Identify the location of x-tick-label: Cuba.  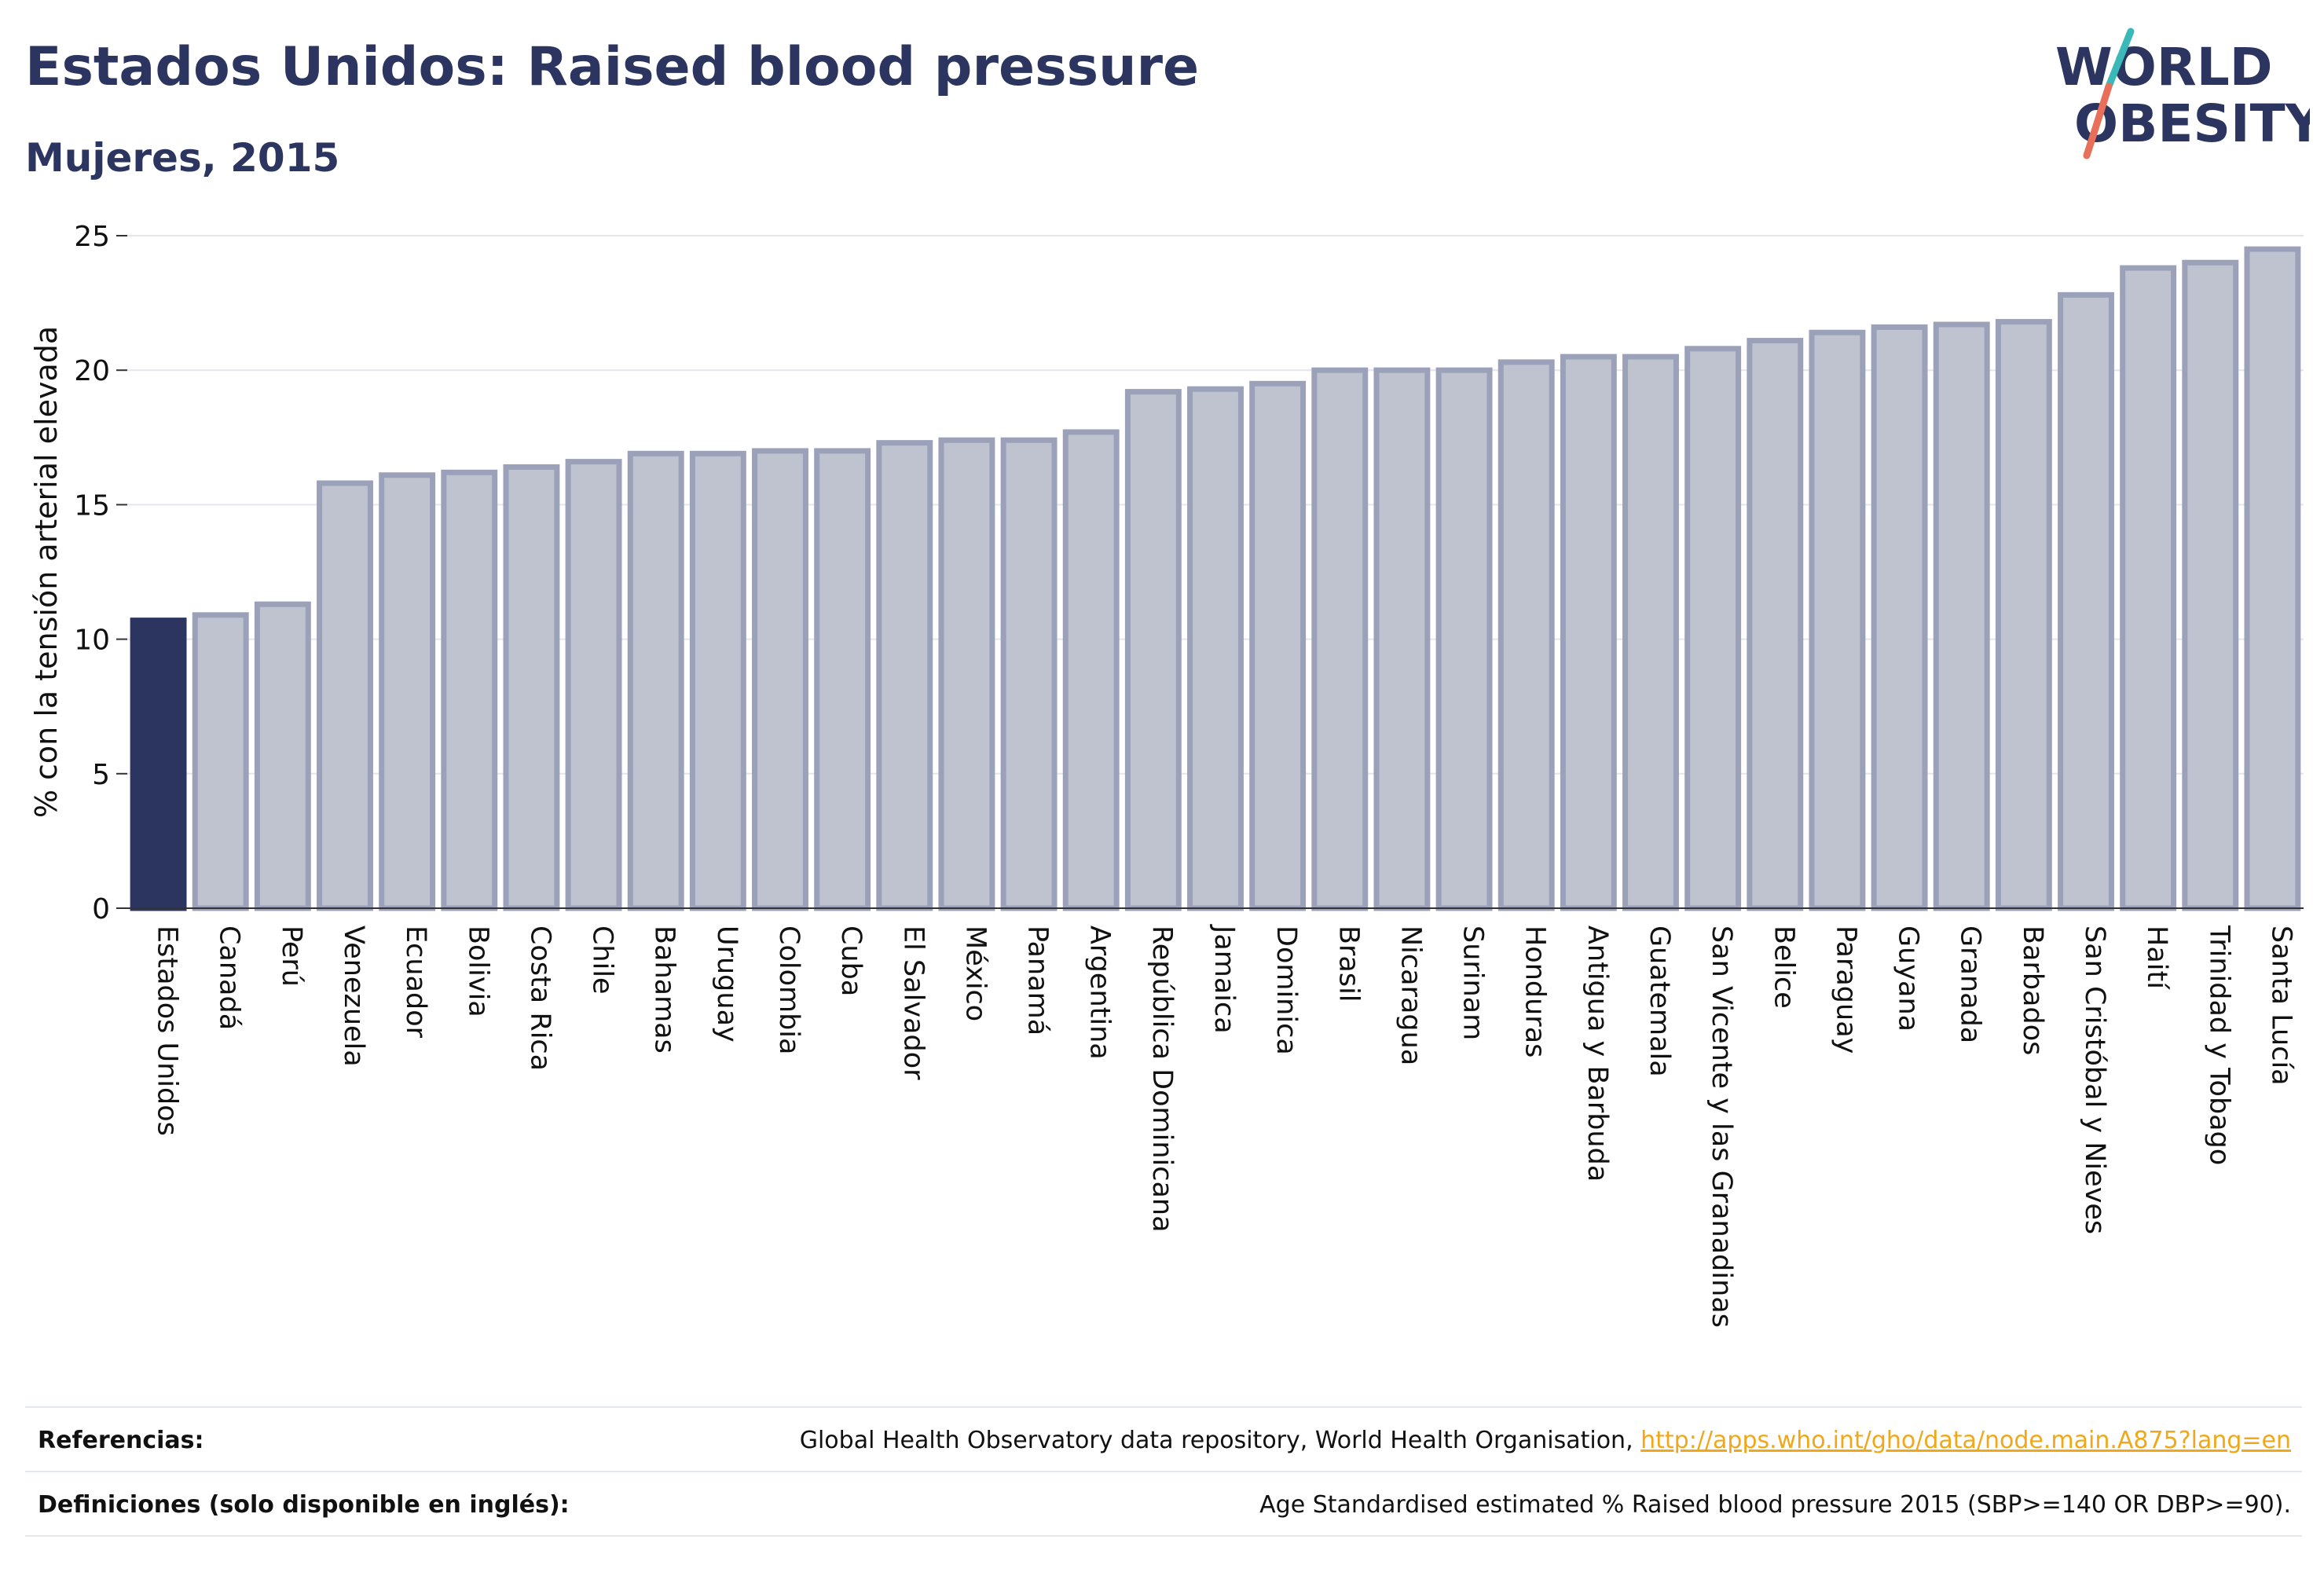
(851, 960).